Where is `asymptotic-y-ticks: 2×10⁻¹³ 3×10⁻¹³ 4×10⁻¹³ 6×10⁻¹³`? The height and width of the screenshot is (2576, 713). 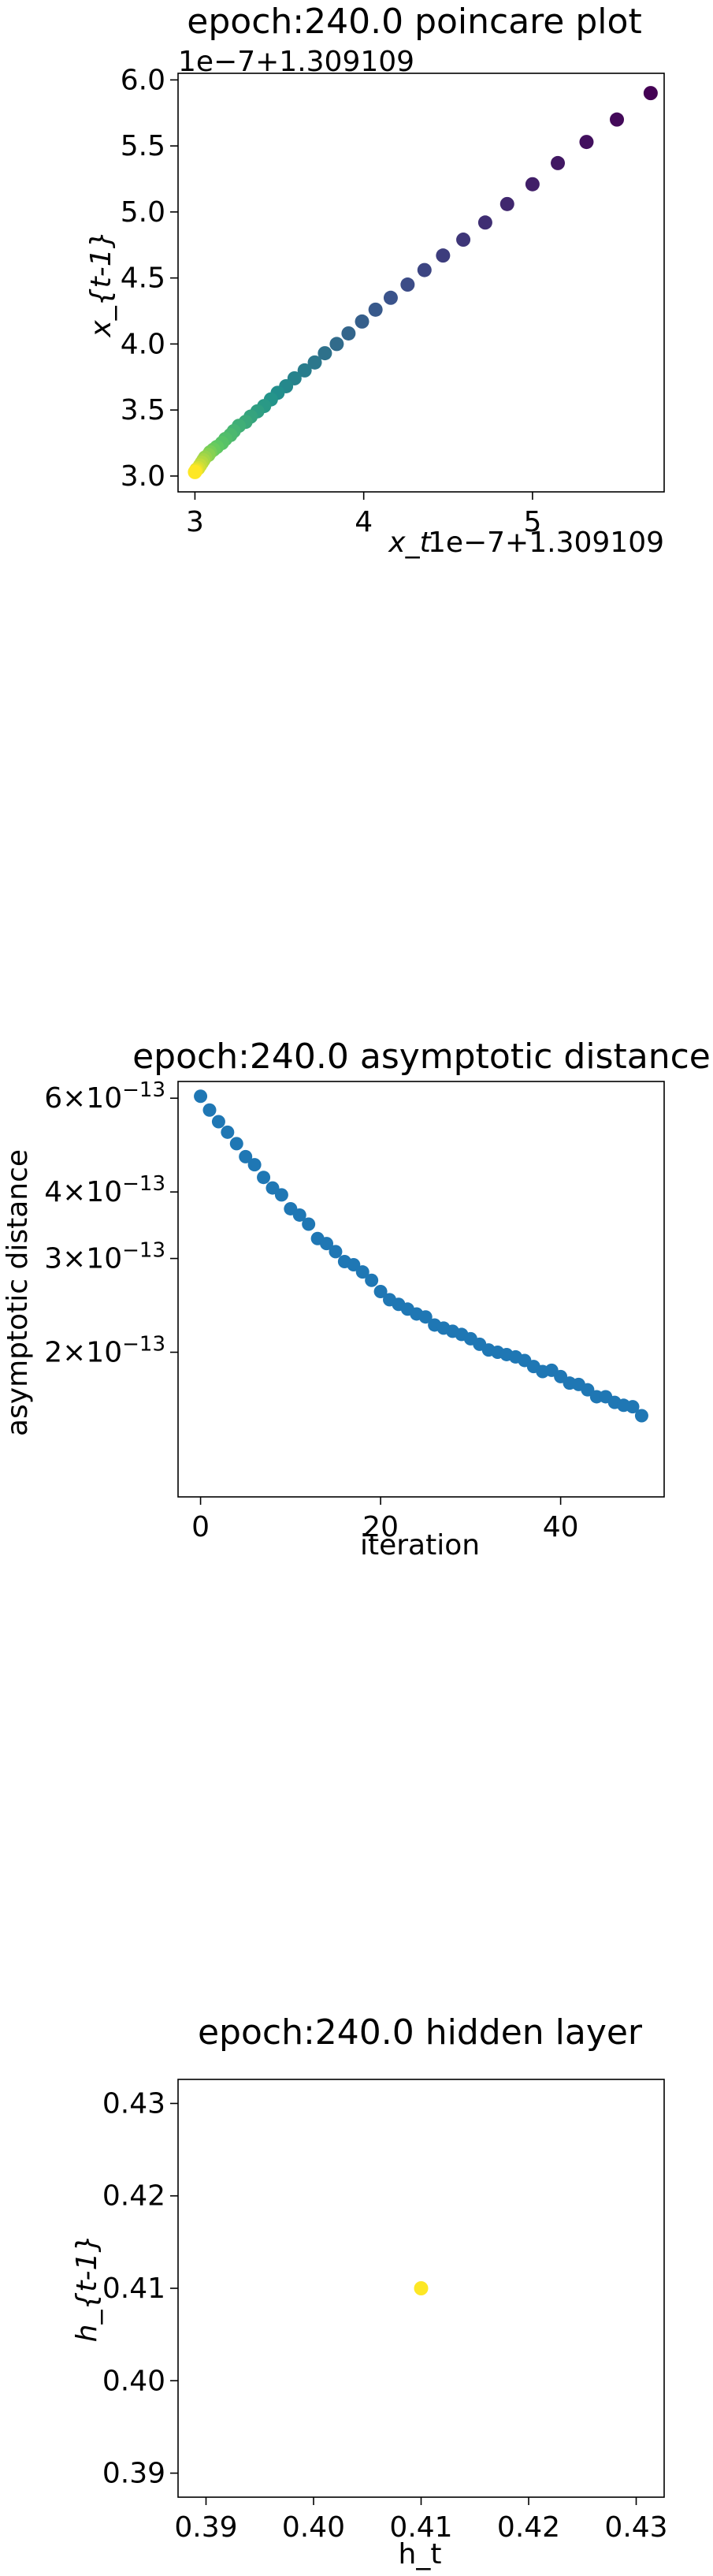 asymptotic-y-ticks: 2×10⁻¹³ 3×10⁻¹³ 4×10⁻¹³ 6×10⁻¹³ is located at coordinates (111, 1223).